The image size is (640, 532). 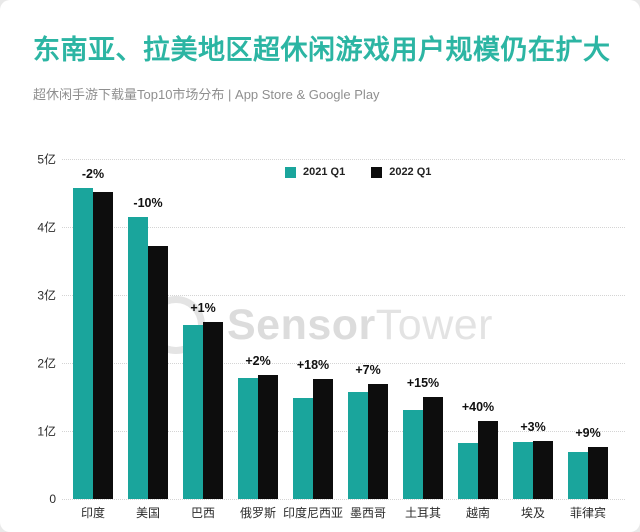 What do you see at coordinates (378, 441) in the screenshot?
I see `bar-series1-cat5` at bounding box center [378, 441].